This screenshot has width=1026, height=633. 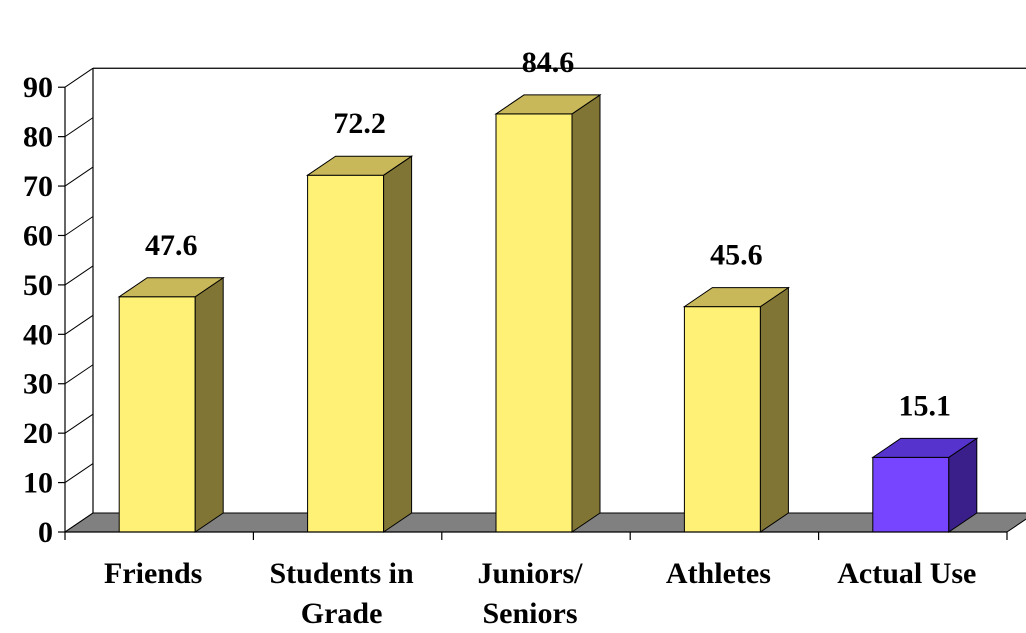 What do you see at coordinates (38, 235) in the screenshot?
I see `y-tick-label: 60` at bounding box center [38, 235].